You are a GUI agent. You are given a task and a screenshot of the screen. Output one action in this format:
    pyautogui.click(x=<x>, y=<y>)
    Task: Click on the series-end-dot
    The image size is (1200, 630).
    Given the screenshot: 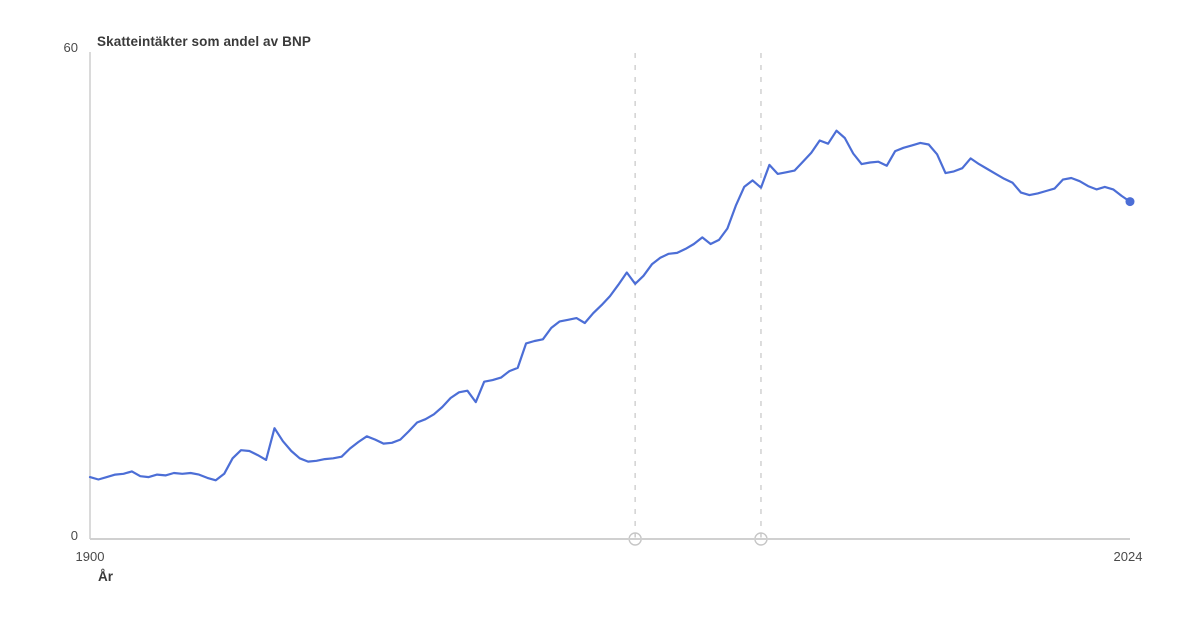 What is the action you would take?
    pyautogui.click(x=1130, y=202)
    